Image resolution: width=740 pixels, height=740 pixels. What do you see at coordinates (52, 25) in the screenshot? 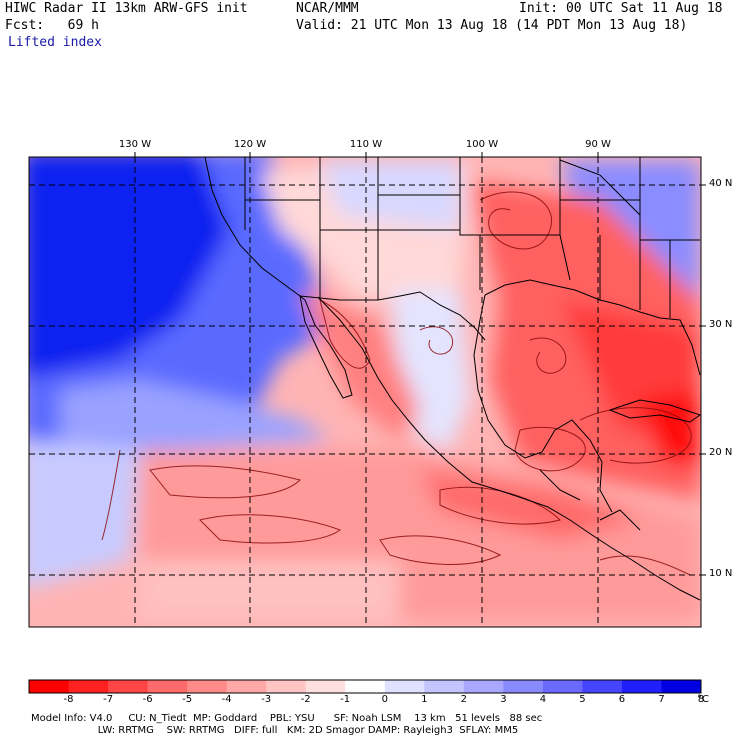
I see `forecast-hour: Fcst: 69 h` at bounding box center [52, 25].